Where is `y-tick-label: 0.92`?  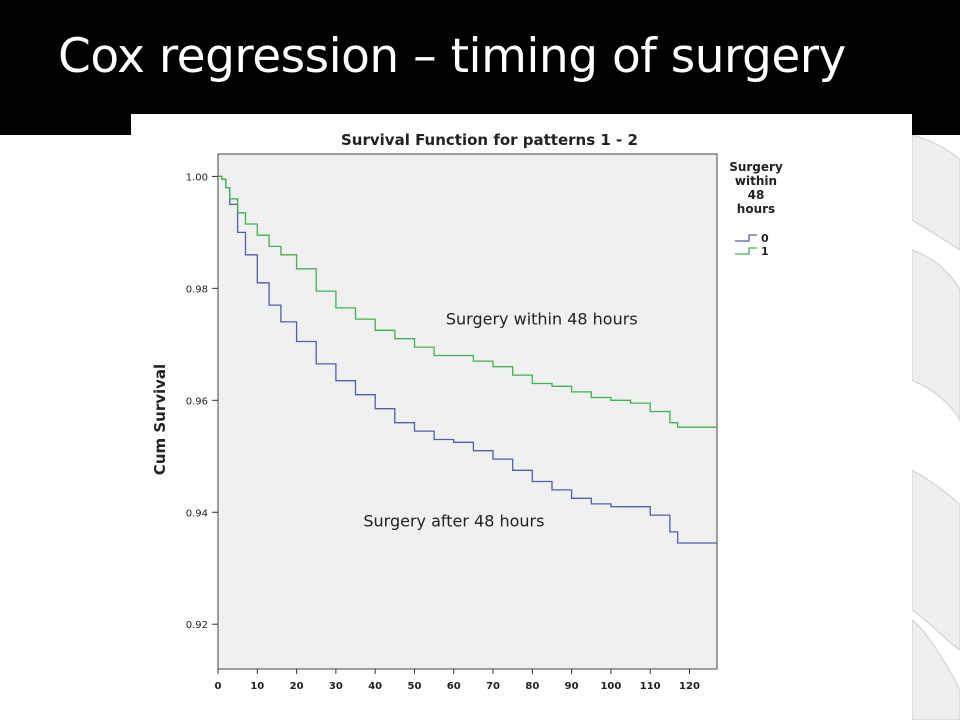 y-tick-label: 0.92 is located at coordinates (197, 625).